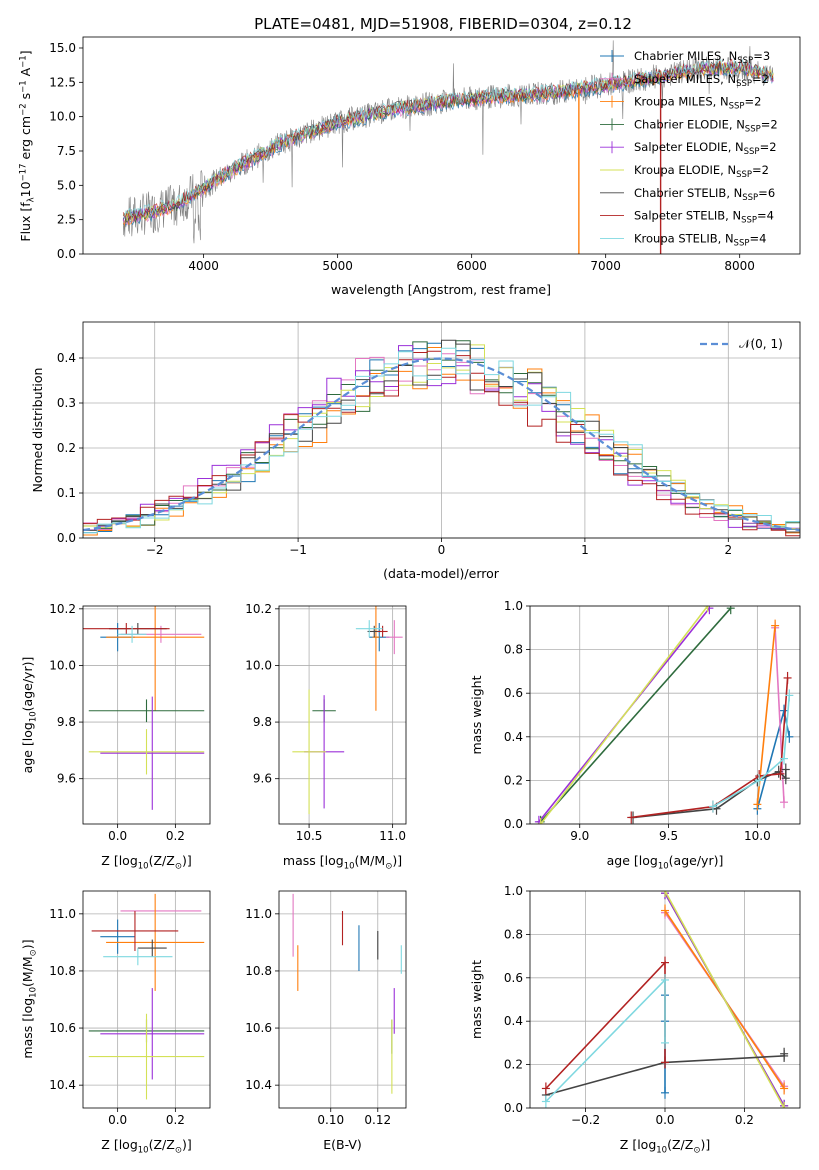 This screenshot has width=819, height=1170. What do you see at coordinates (298, 550) in the screenshot?
I see `x-tick-label: −1` at bounding box center [298, 550].